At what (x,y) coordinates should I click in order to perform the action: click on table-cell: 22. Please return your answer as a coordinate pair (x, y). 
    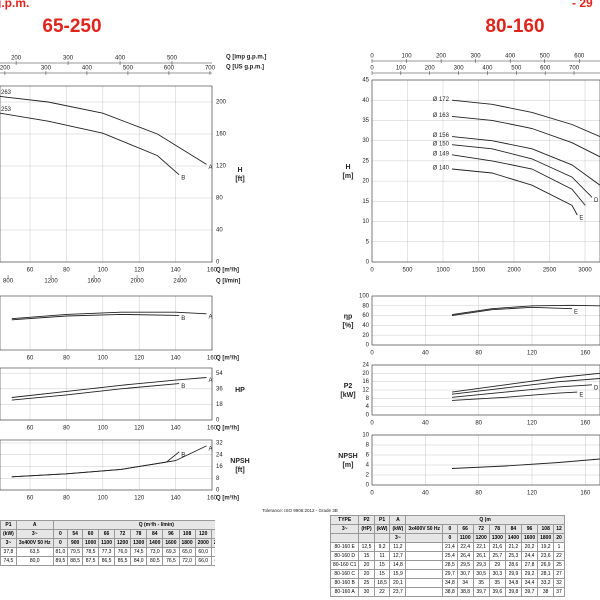
    Looking at the image, I should click on (559, 556).